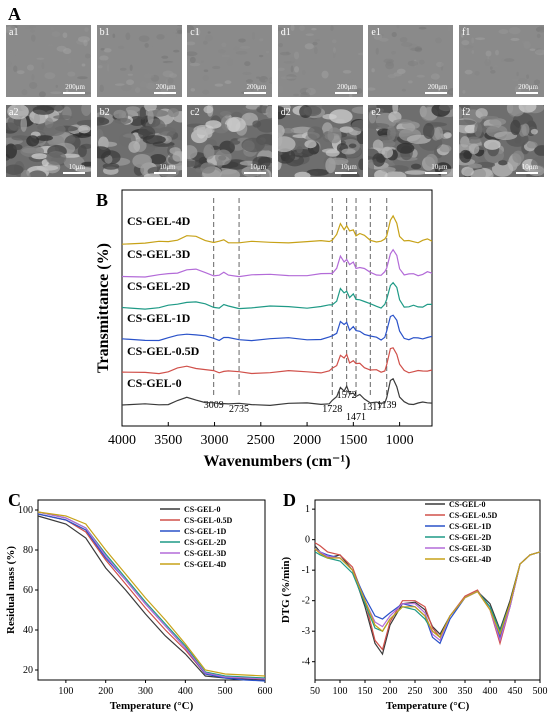 This screenshot has width=550, height=717. I want to click on plot-frame, so click(427, 590).